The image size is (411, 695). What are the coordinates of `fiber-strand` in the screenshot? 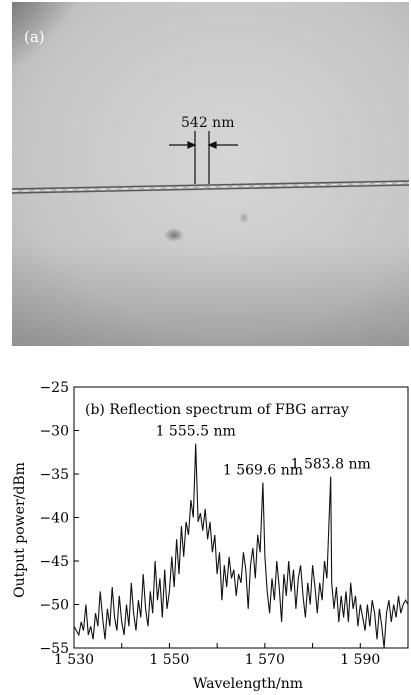 It's located at (210, 187).